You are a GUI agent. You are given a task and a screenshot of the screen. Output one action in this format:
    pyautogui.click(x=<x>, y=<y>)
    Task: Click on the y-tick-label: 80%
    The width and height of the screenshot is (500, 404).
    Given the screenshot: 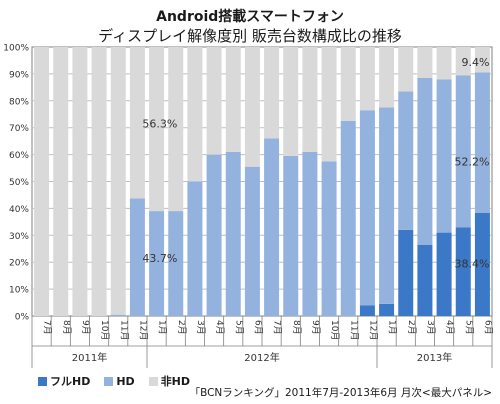 What is the action you would take?
    pyautogui.click(x=19, y=102)
    